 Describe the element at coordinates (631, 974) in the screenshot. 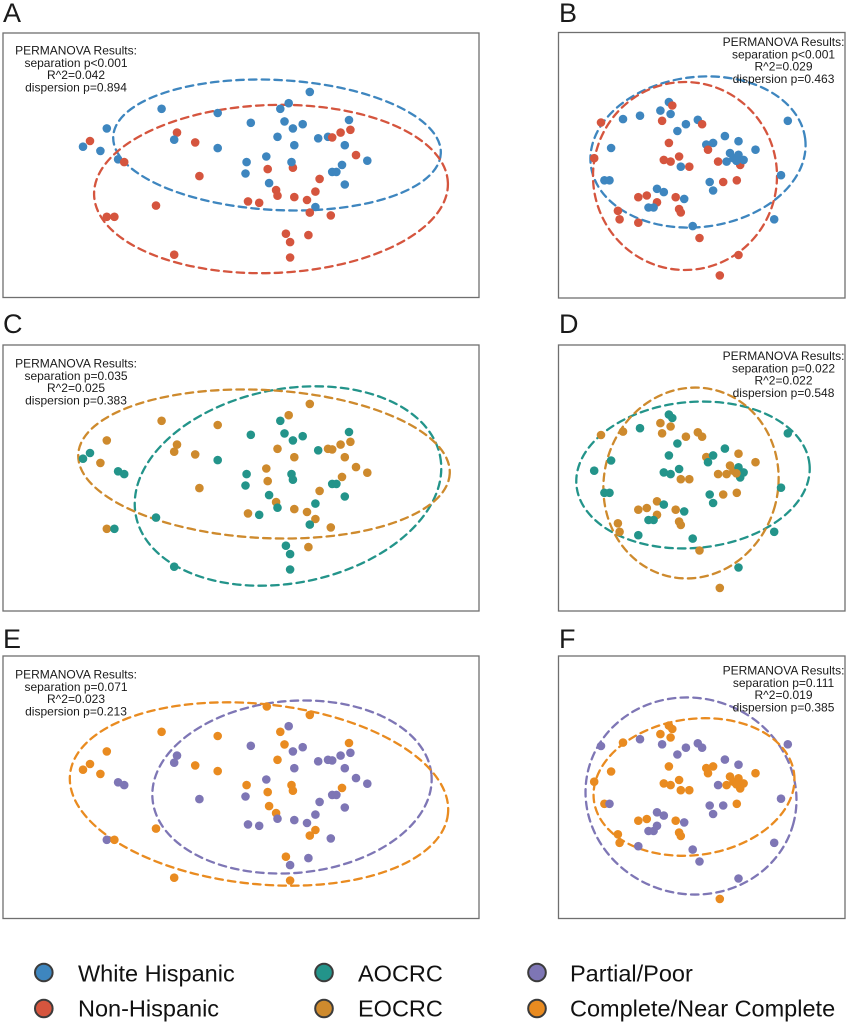

I see `svg-text: Partial/Poor` at that location.